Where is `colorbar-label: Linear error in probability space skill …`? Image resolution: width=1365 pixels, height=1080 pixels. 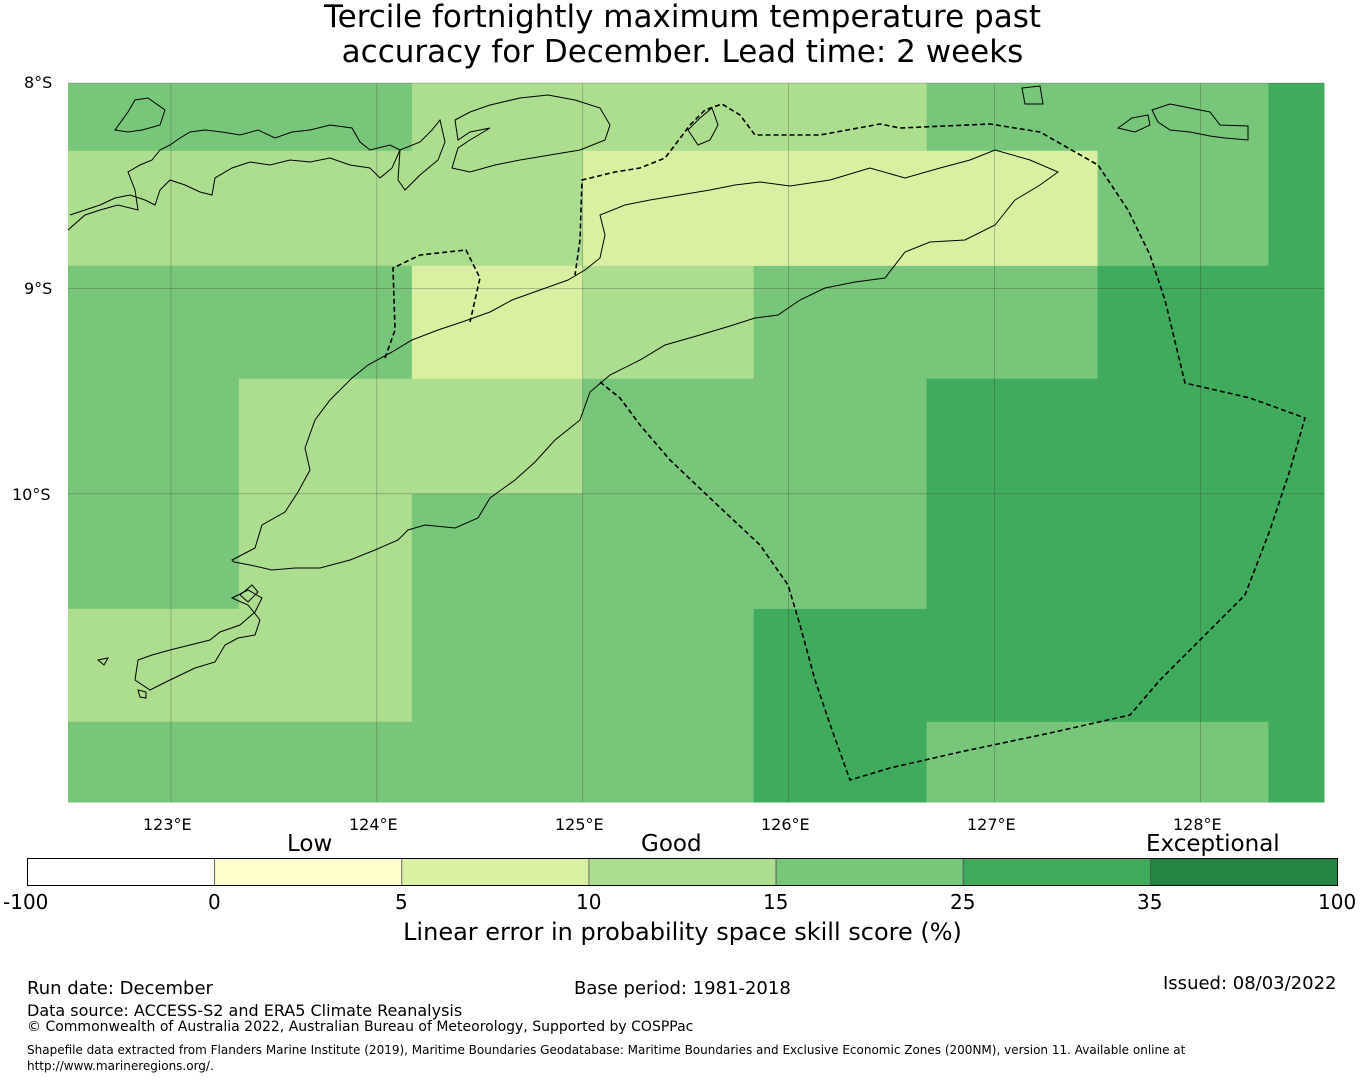 colorbar-label: Linear error in probability space skill … is located at coordinates (682, 932).